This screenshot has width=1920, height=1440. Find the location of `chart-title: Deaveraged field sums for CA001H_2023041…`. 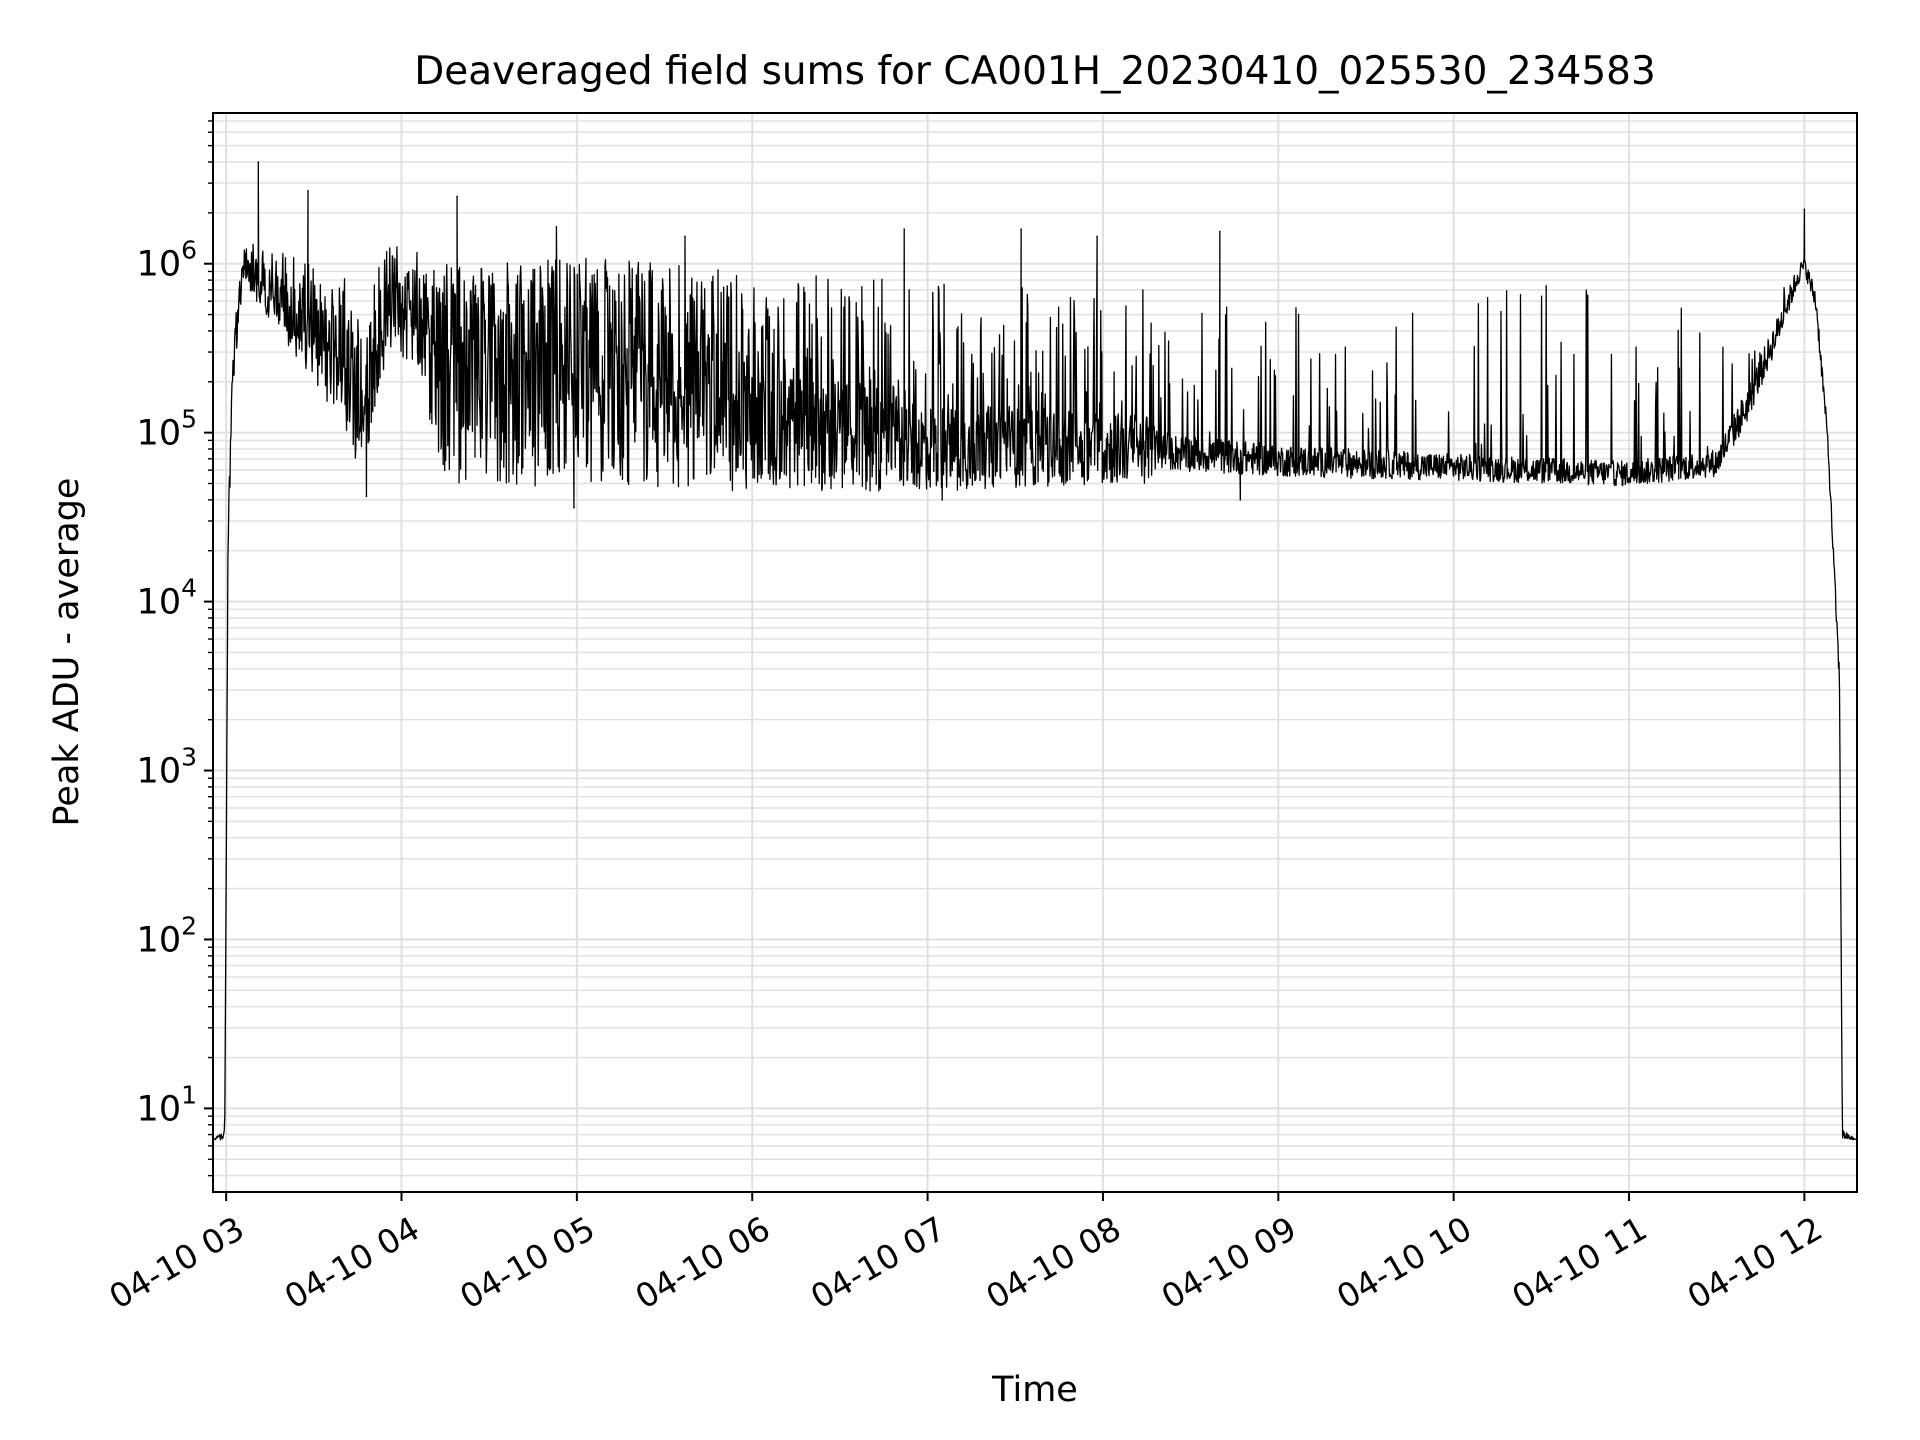

chart-title: Deaveraged field sums for CA001H_2023041… is located at coordinates (1035, 71).